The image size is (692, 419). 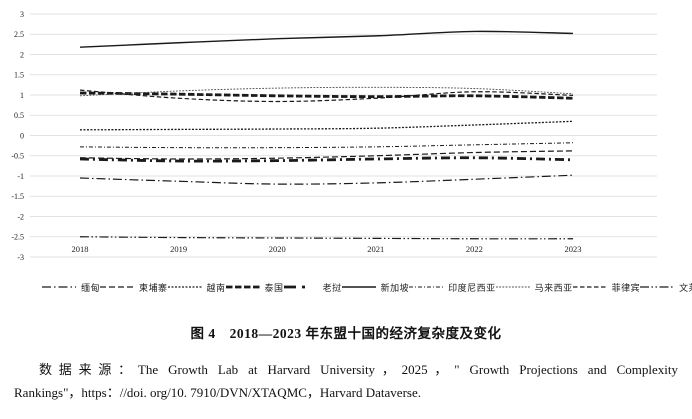 What do you see at coordinates (326, 238) in the screenshot?
I see `series-line-brunei` at bounding box center [326, 238].